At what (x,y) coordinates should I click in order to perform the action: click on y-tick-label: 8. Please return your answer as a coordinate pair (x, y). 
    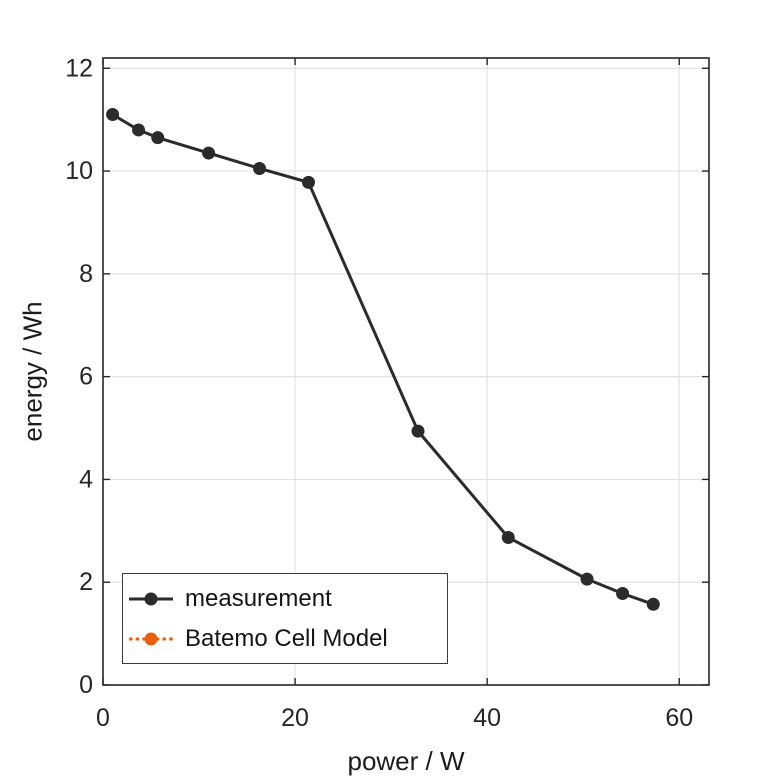
    Looking at the image, I should click on (86, 274).